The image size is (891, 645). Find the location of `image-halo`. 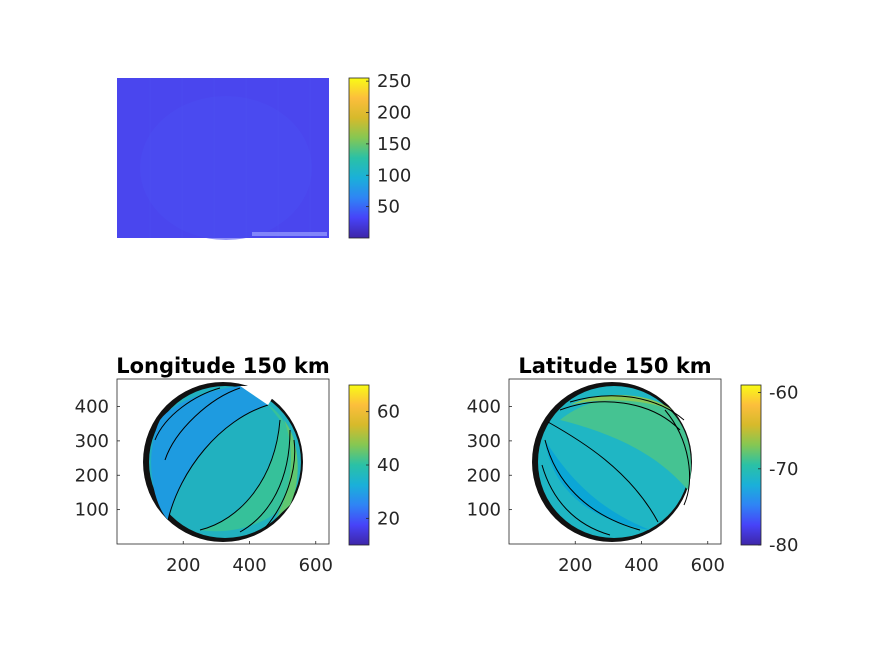

image-halo is located at coordinates (226, 168).